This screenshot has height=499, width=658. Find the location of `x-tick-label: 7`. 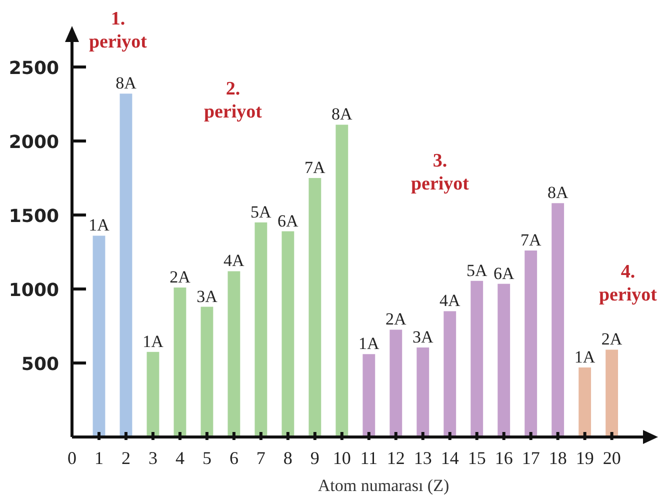

x-tick-label: 7 is located at coordinates (261, 458).